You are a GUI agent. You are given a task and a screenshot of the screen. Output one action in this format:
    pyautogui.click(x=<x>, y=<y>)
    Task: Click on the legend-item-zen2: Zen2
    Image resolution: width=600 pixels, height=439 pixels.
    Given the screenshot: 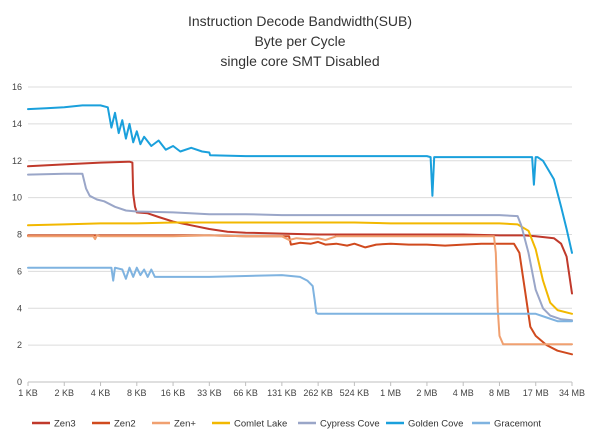 What is the action you would take?
    pyautogui.click(x=114, y=424)
    